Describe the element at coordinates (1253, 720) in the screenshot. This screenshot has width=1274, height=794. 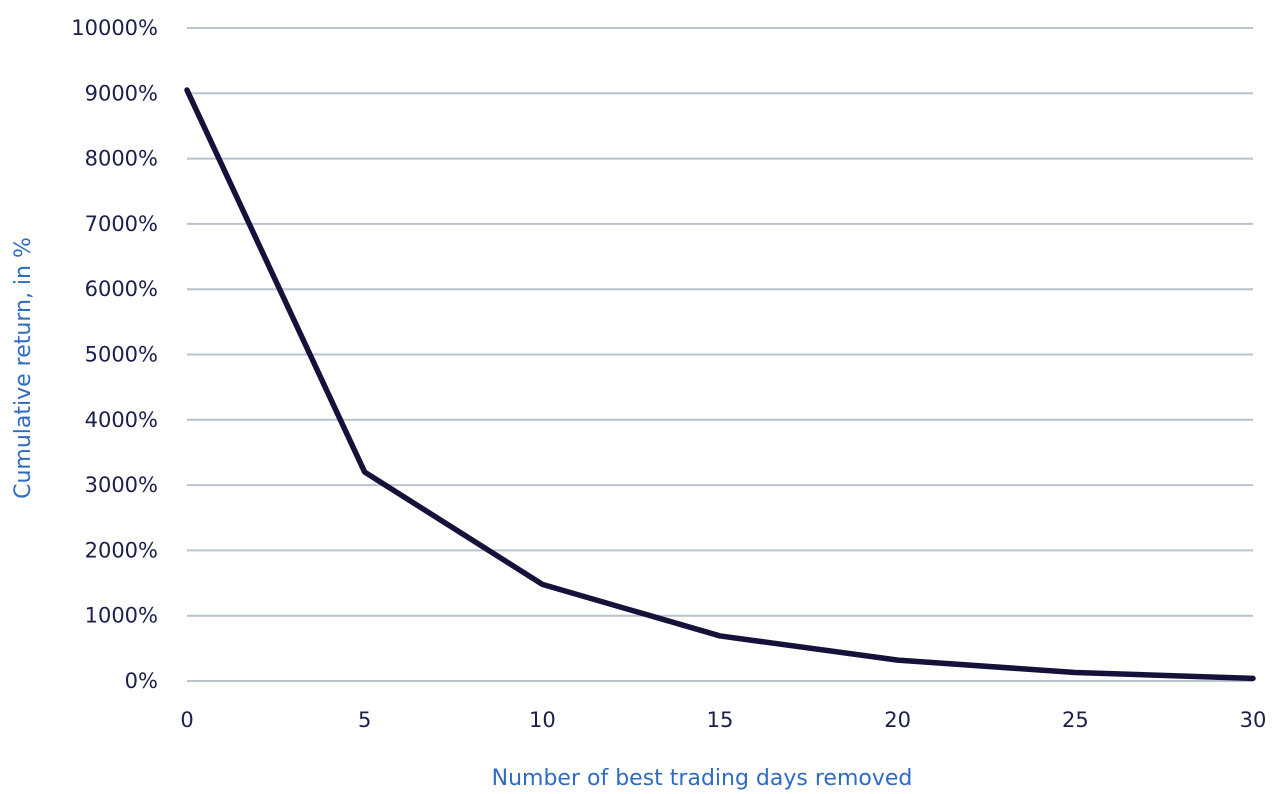
I see `x-tick-label: 30` at that location.